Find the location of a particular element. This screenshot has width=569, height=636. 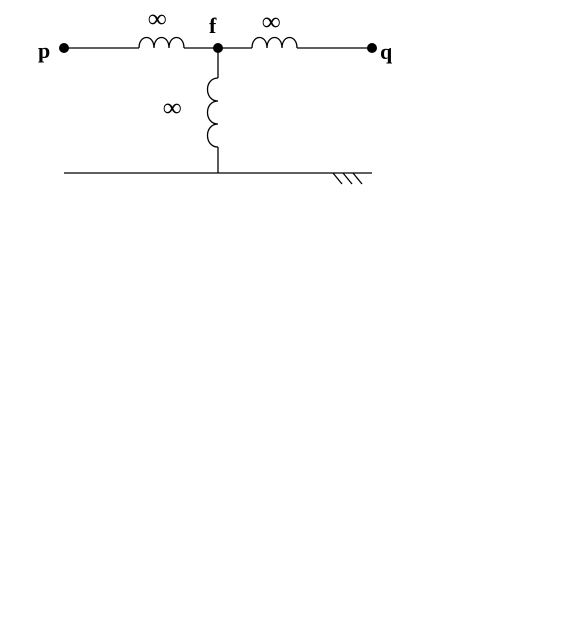

left-inductor-label: ∞ is located at coordinates (157, 18).